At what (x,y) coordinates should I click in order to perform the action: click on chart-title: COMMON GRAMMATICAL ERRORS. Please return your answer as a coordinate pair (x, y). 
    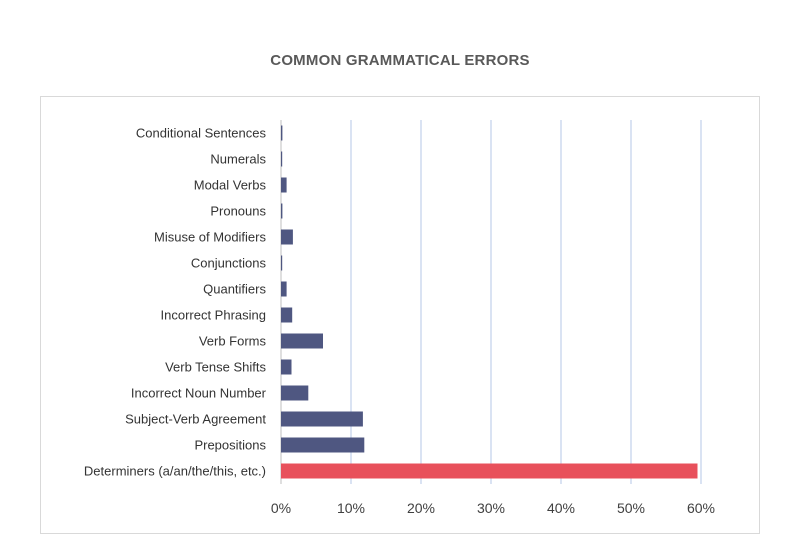
    Looking at the image, I should click on (400, 60).